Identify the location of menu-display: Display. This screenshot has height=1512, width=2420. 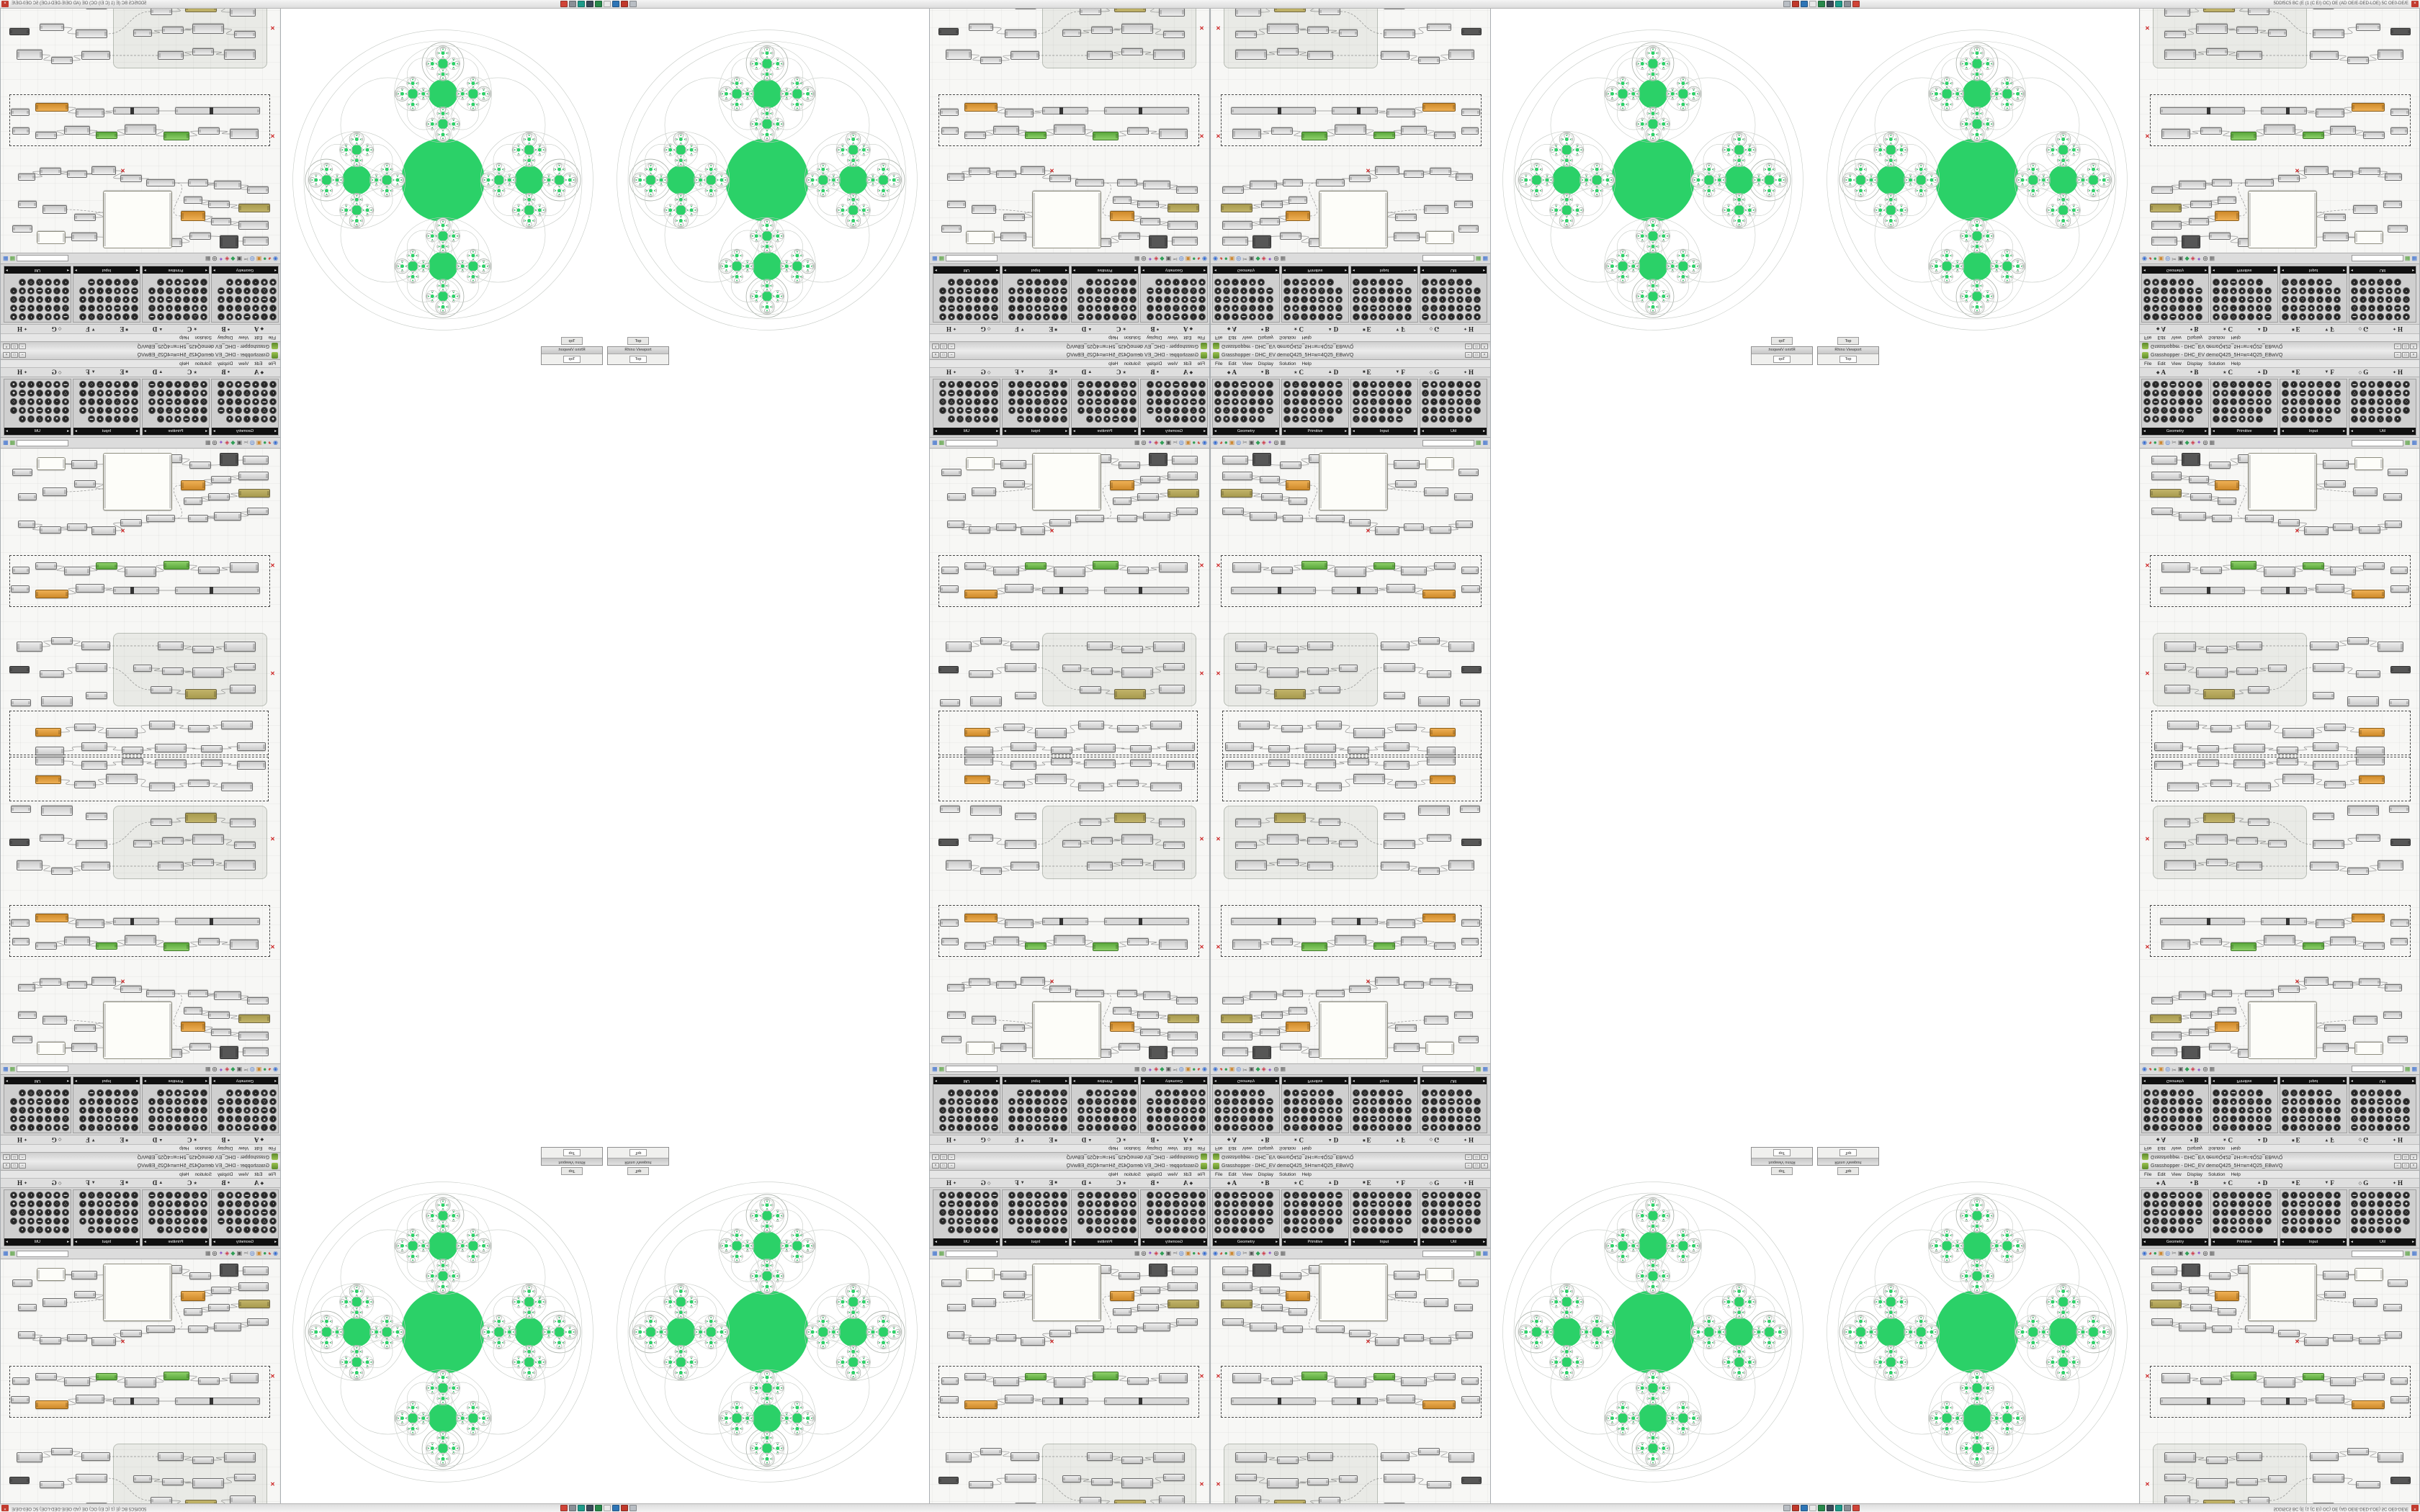
(1265, 1174).